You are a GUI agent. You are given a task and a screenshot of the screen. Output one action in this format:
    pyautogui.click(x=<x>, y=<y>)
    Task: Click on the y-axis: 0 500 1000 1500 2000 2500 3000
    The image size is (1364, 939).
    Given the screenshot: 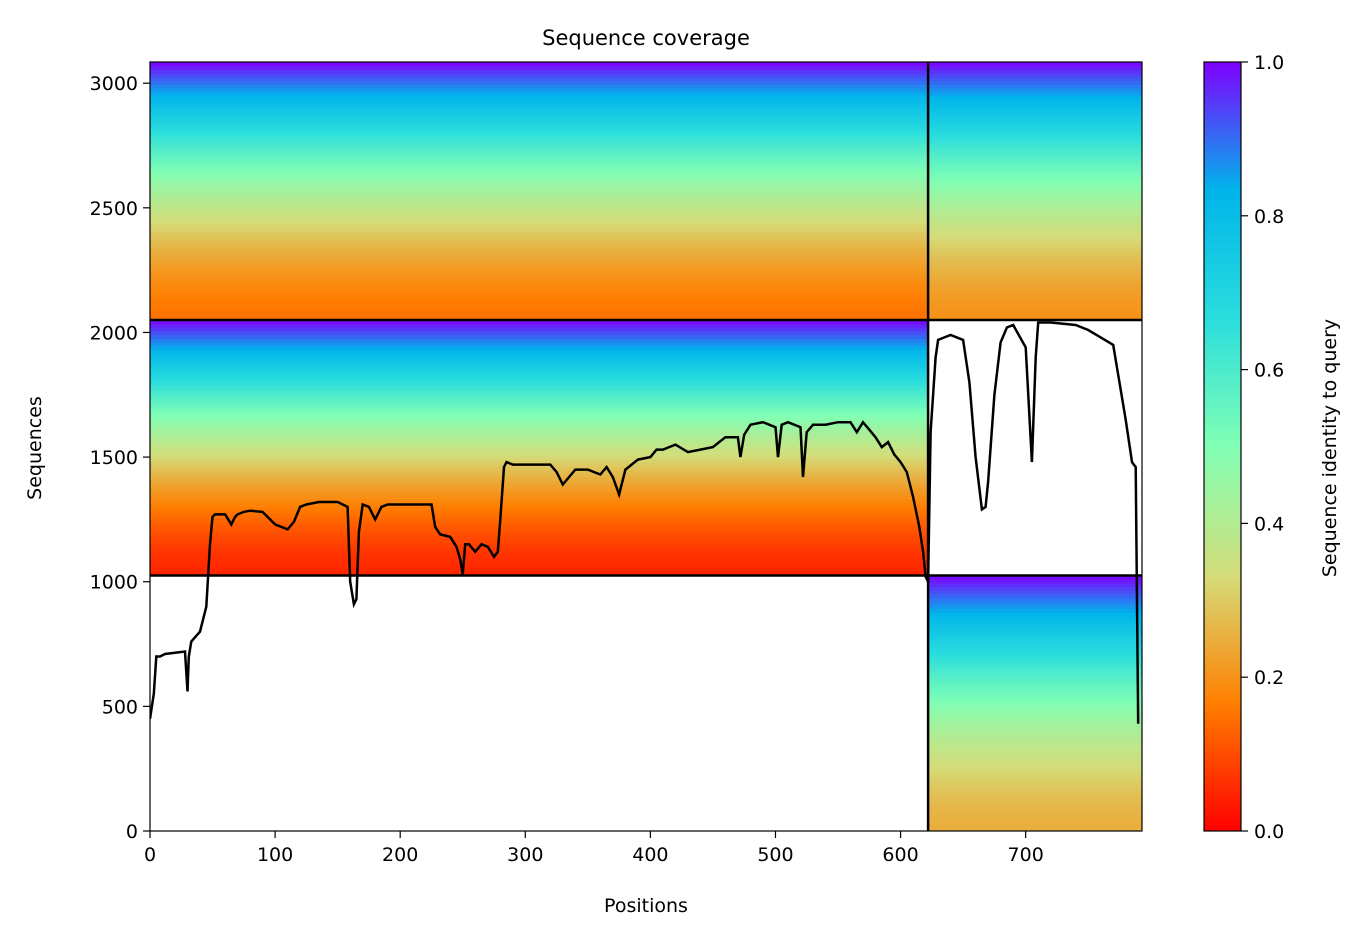 What is the action you would take?
    pyautogui.click(x=120, y=458)
    